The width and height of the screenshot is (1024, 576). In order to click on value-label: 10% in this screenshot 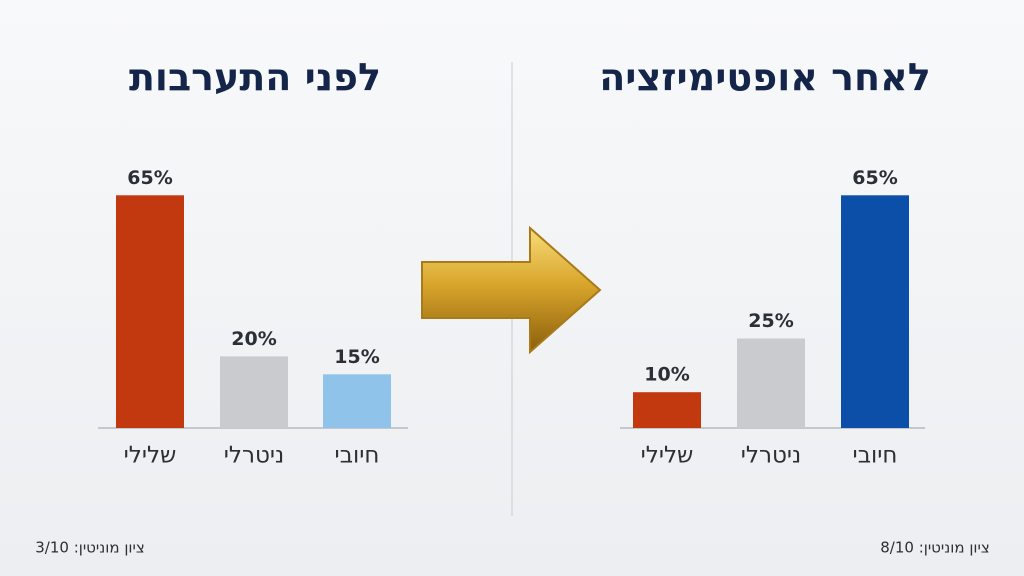, I will do `click(666, 375)`.